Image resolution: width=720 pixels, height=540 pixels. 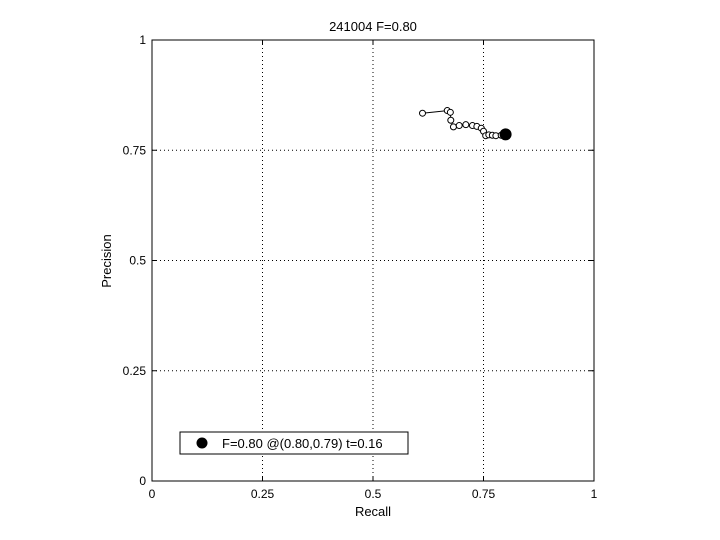 What do you see at coordinates (135, 371) in the screenshot?
I see `y-tick-label: 0.25` at bounding box center [135, 371].